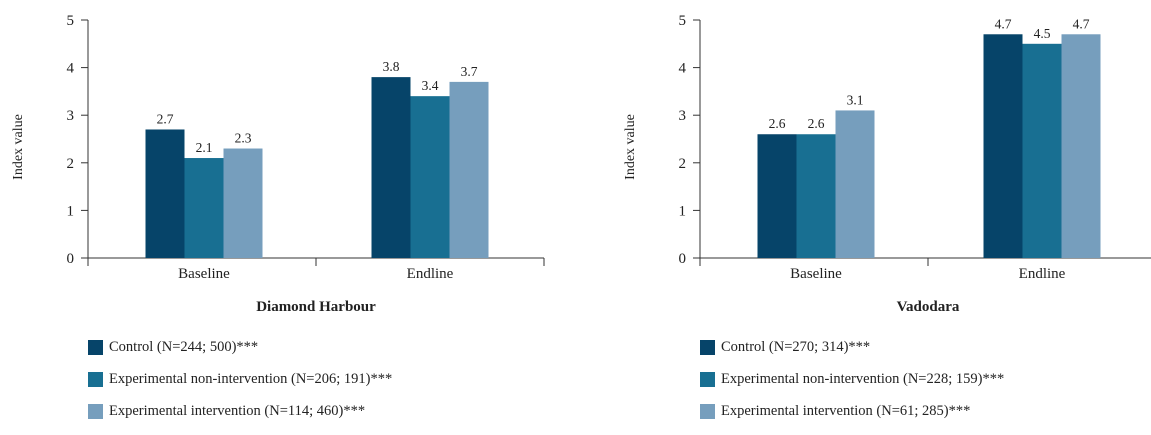 This screenshot has width=1151, height=435. I want to click on data-label: 3.8, so click(391, 66).